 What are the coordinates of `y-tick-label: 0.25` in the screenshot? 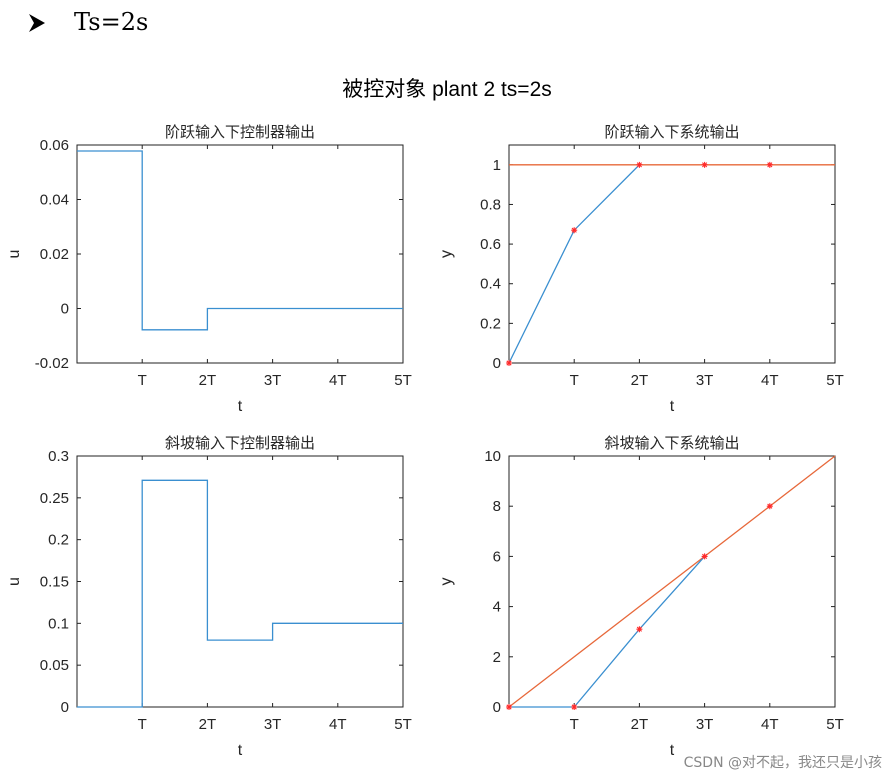 It's located at (54, 498).